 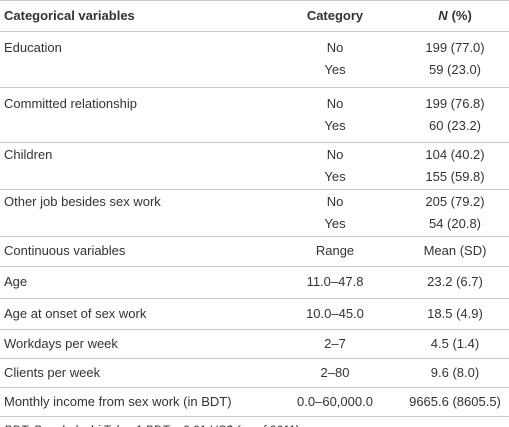 What do you see at coordinates (455, 103) in the screenshot?
I see `value-cell: 199 (76.8)` at bounding box center [455, 103].